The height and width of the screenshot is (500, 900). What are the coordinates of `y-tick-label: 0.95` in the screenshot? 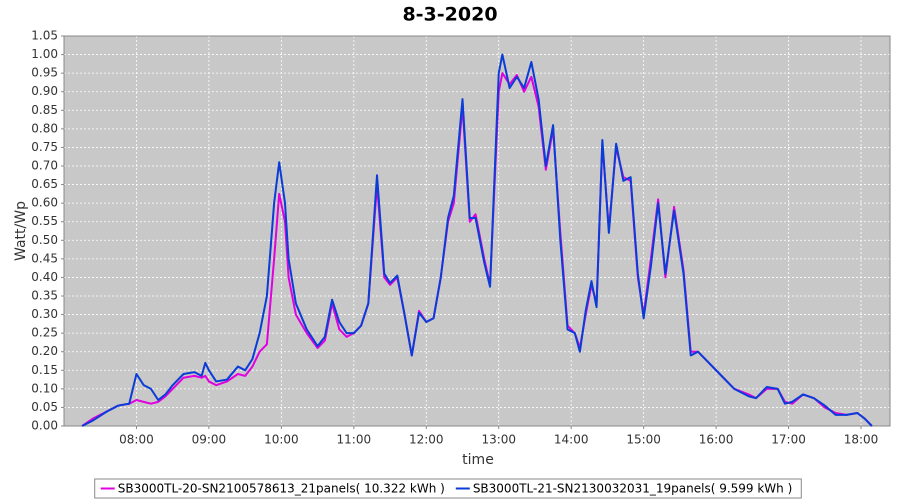 It's located at (44, 73).